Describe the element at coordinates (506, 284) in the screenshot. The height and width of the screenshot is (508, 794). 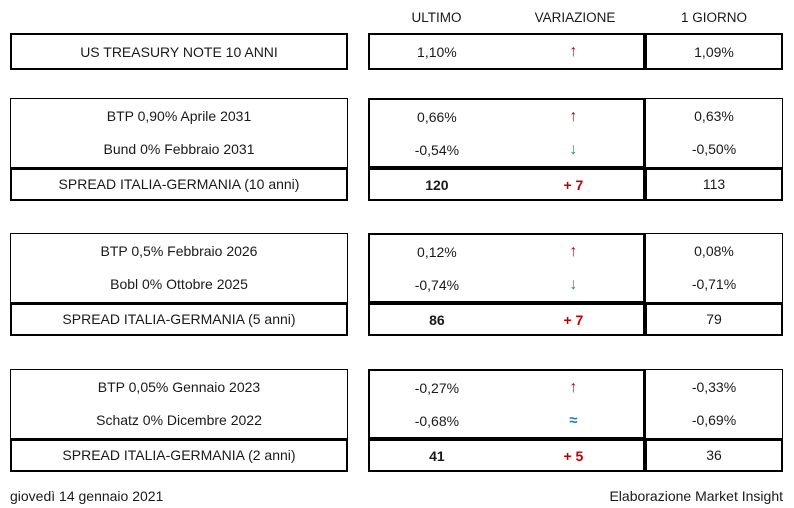
I see `mid-row: -0,74% ↓` at that location.